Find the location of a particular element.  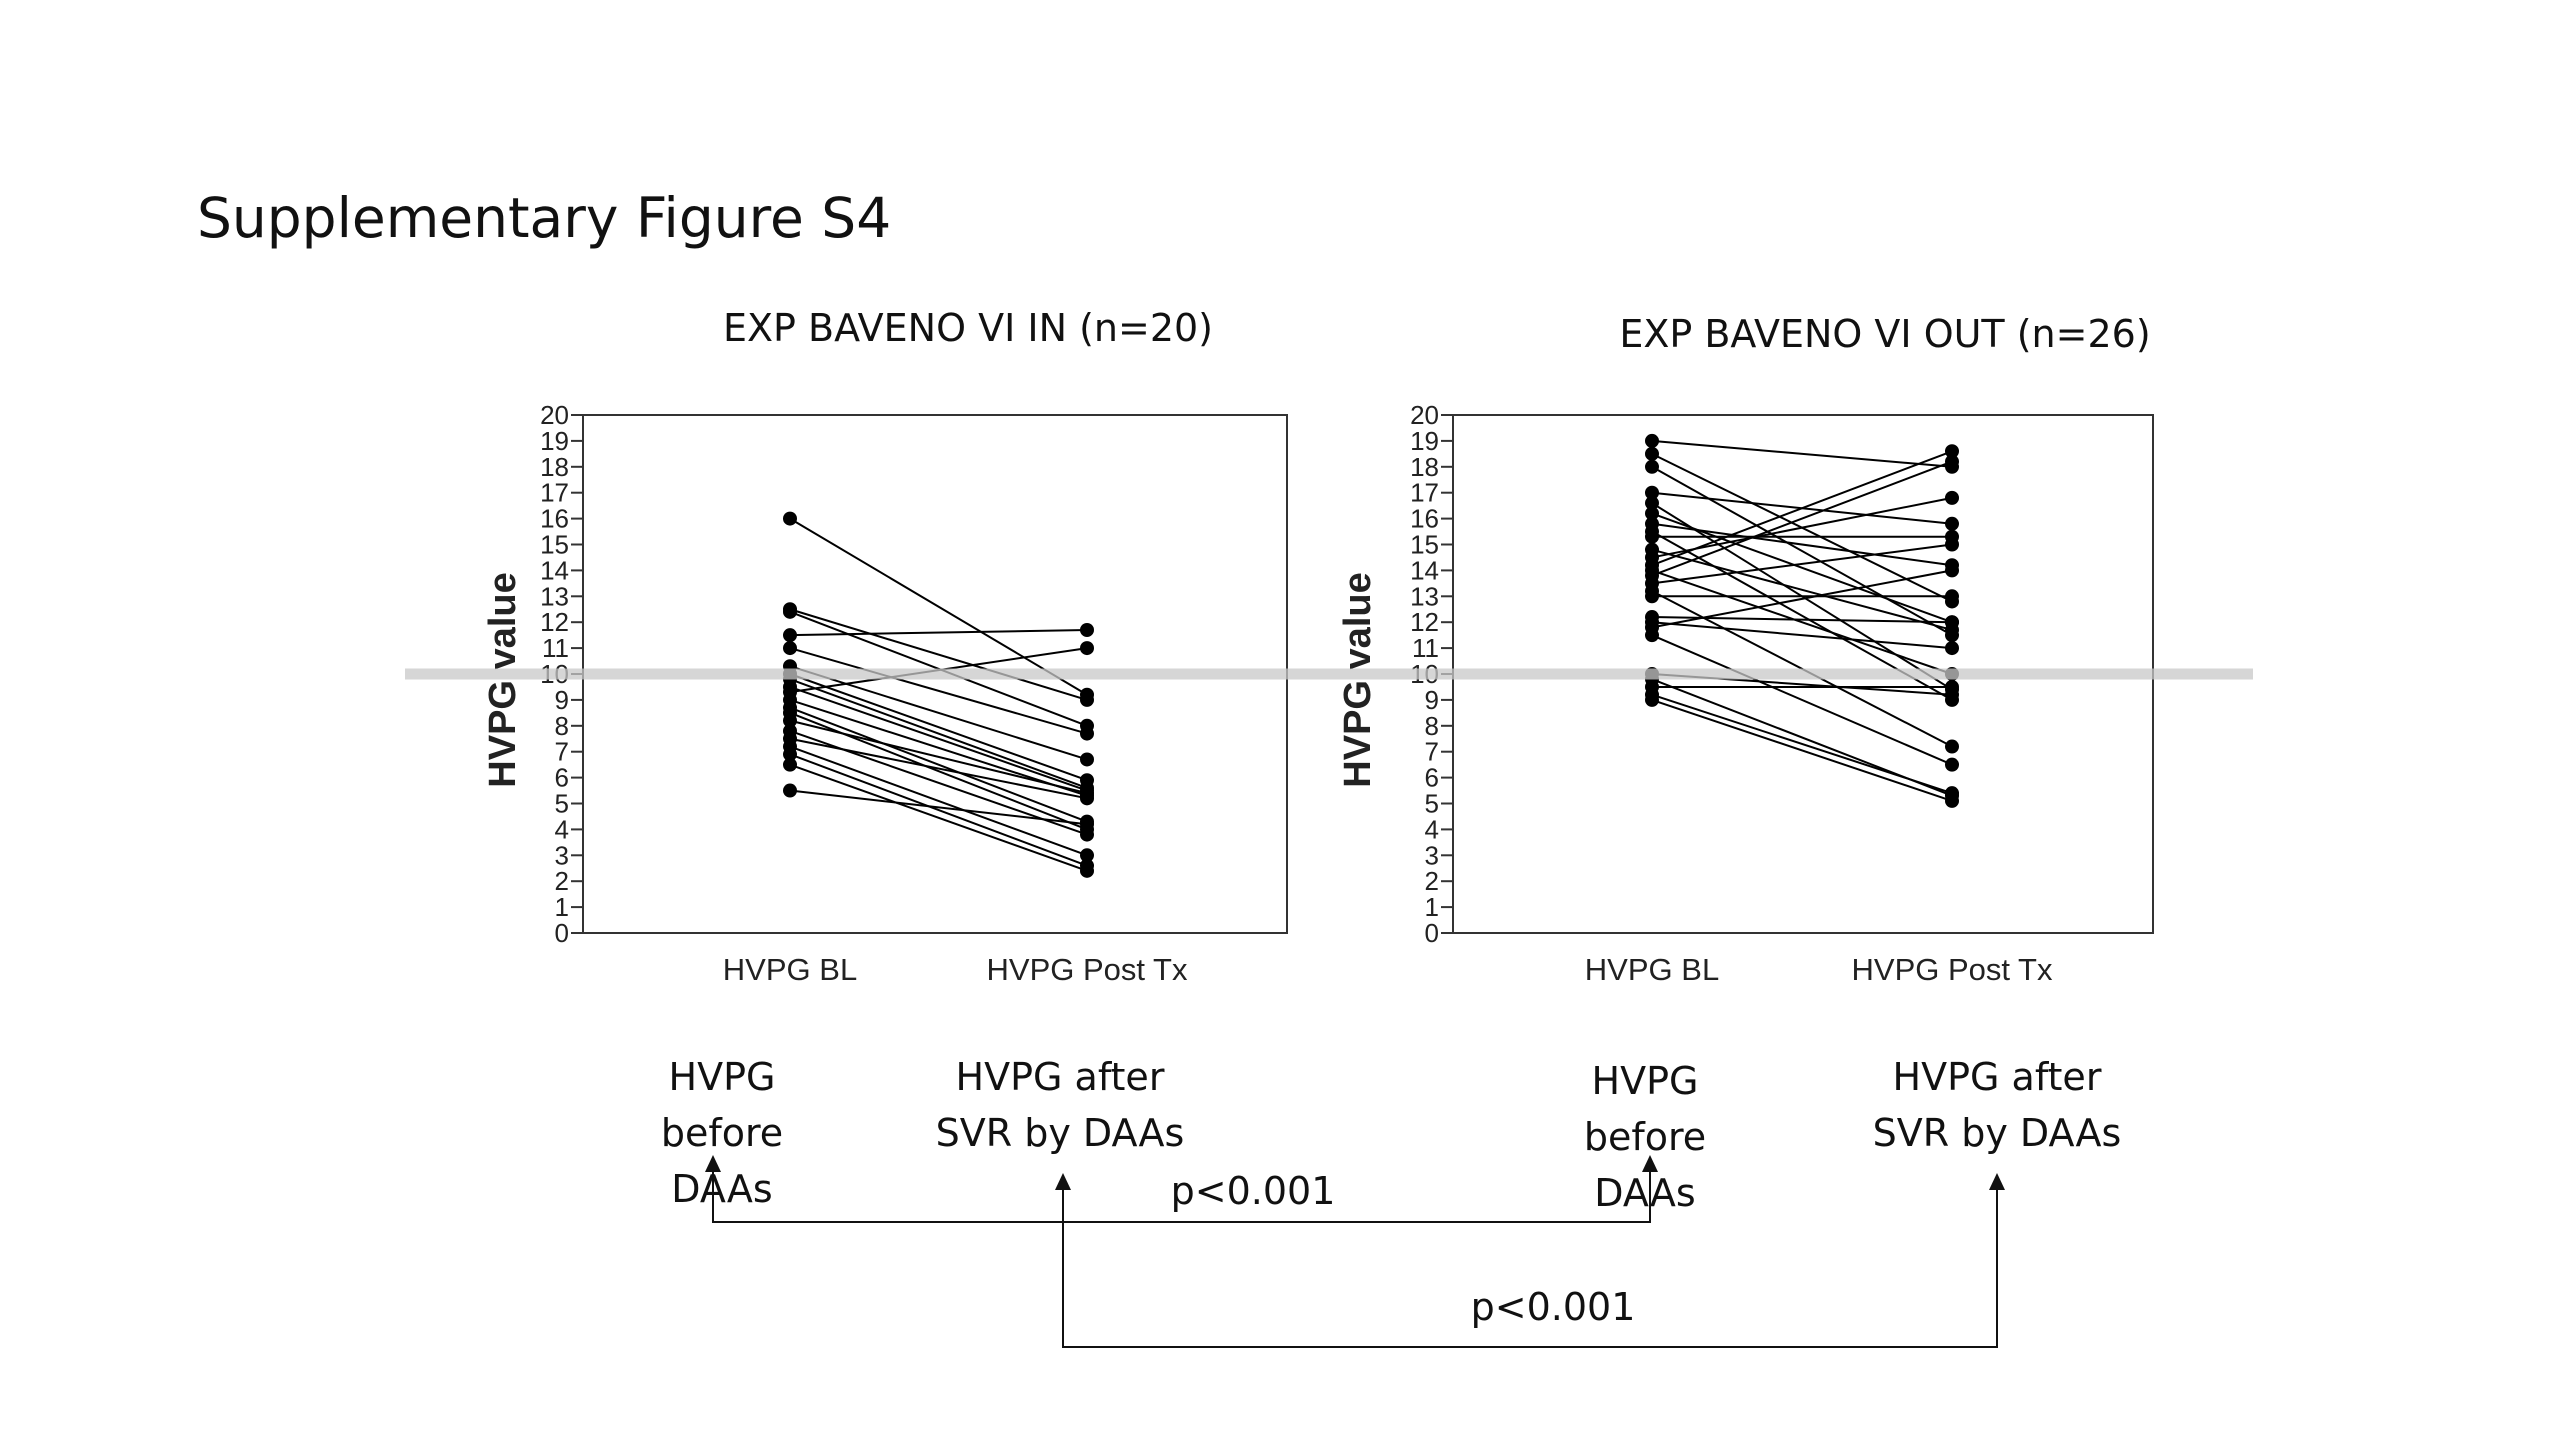

chart-in-ytick-label: 5 is located at coordinates (562, 804).